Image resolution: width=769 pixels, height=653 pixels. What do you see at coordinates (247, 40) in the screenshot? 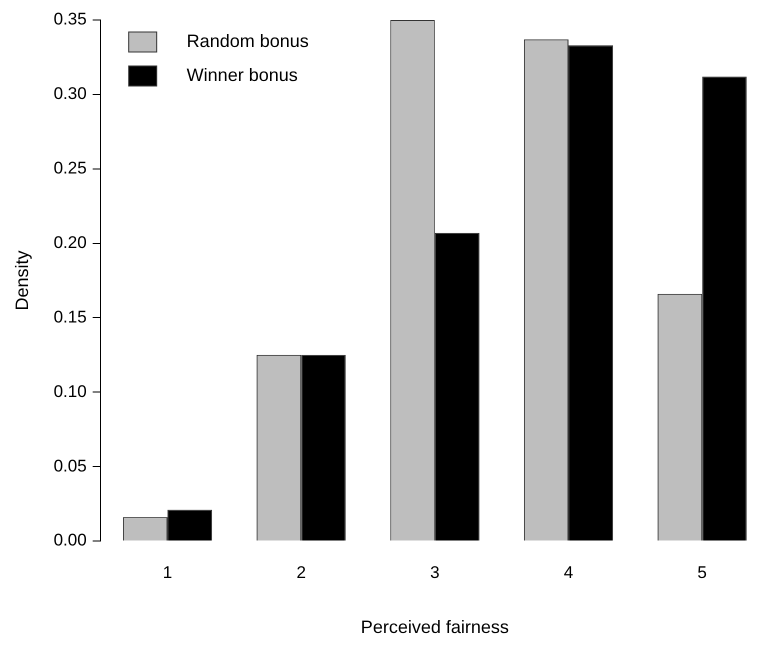
I see `legend-label: Random bonus` at bounding box center [247, 40].